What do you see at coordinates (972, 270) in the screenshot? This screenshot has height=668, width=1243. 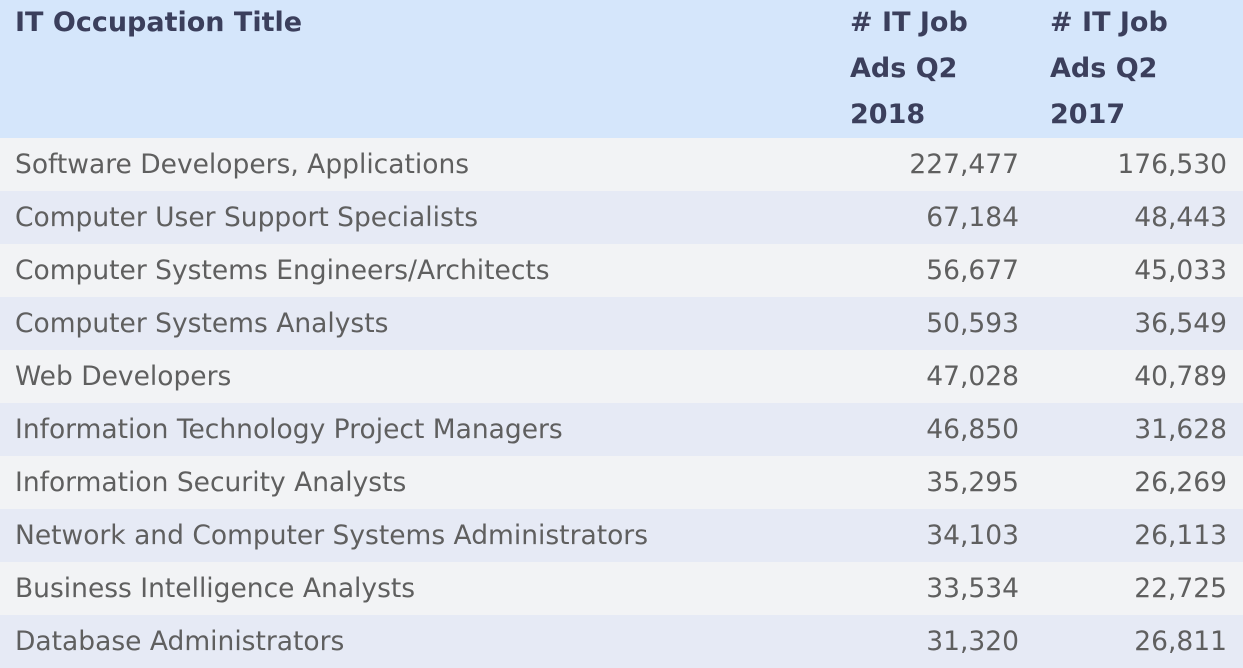 I see `ads-2018-cell: 56,677` at bounding box center [972, 270].